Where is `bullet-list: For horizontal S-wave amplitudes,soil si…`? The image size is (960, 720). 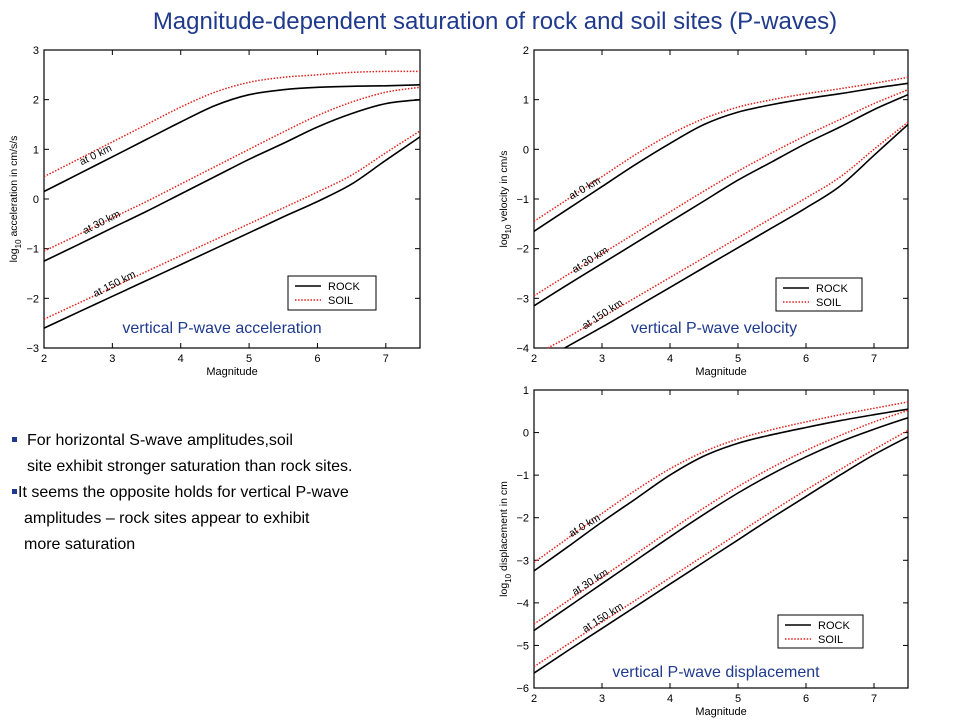
bullet-list: For horizontal S-wave amplitudes,soil si… is located at coordinates (247, 493).